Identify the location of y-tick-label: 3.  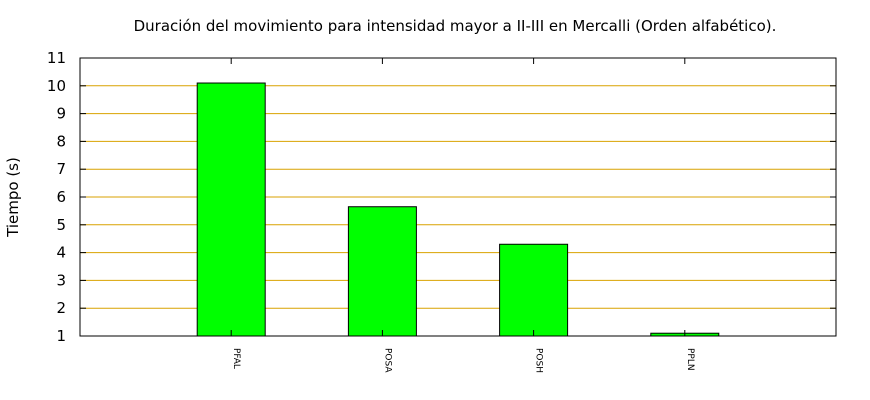
(61, 280).